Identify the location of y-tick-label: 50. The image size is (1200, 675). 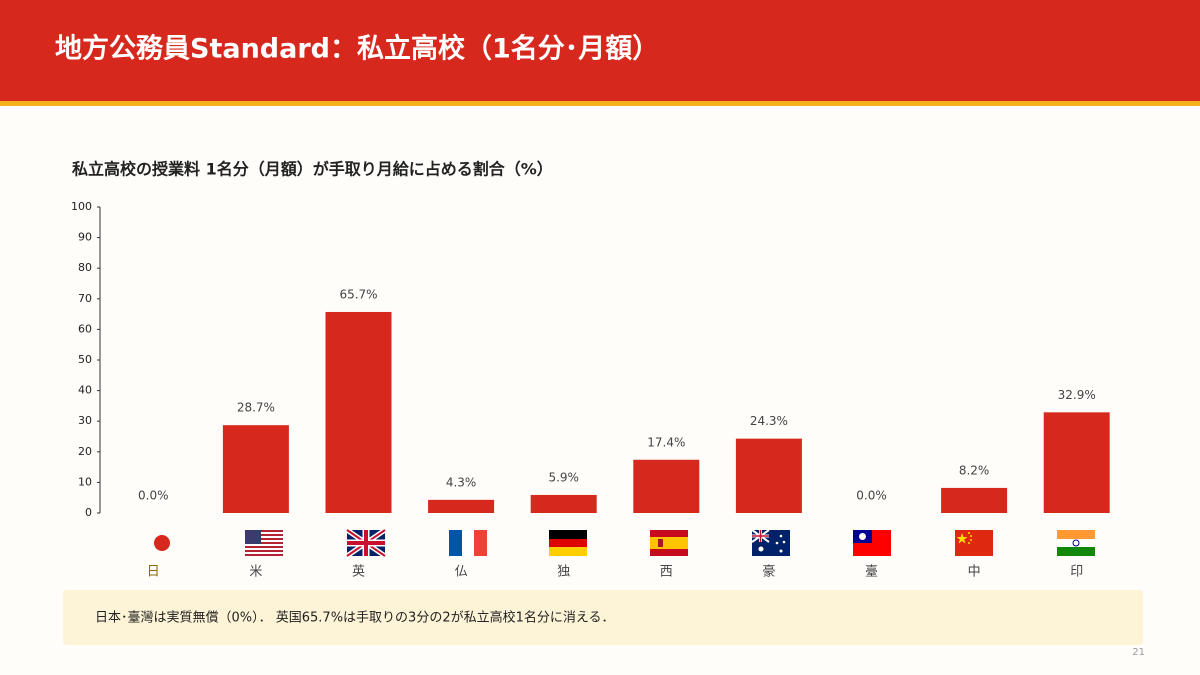
(85, 359).